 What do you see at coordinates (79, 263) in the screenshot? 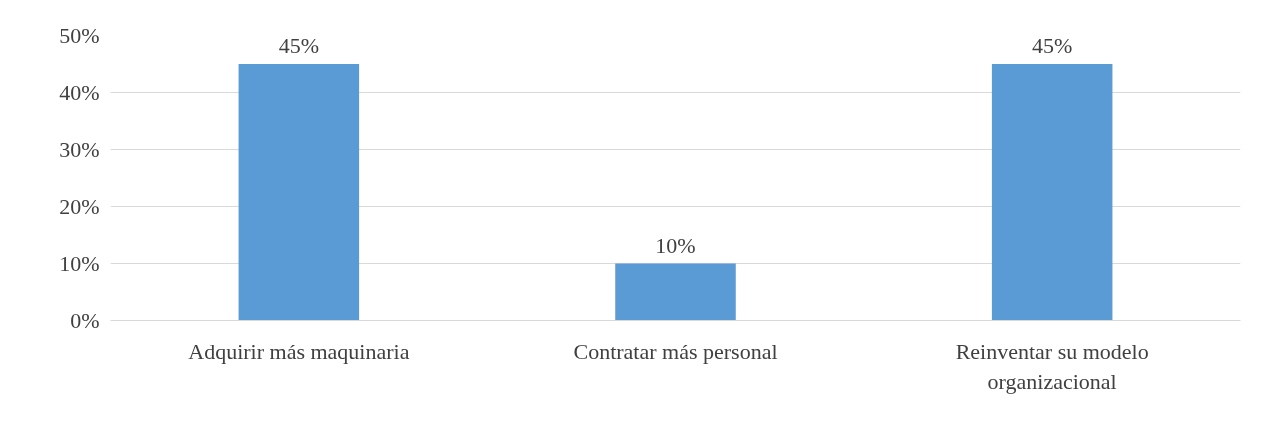
I see `y-tick-label: 10%` at bounding box center [79, 263].